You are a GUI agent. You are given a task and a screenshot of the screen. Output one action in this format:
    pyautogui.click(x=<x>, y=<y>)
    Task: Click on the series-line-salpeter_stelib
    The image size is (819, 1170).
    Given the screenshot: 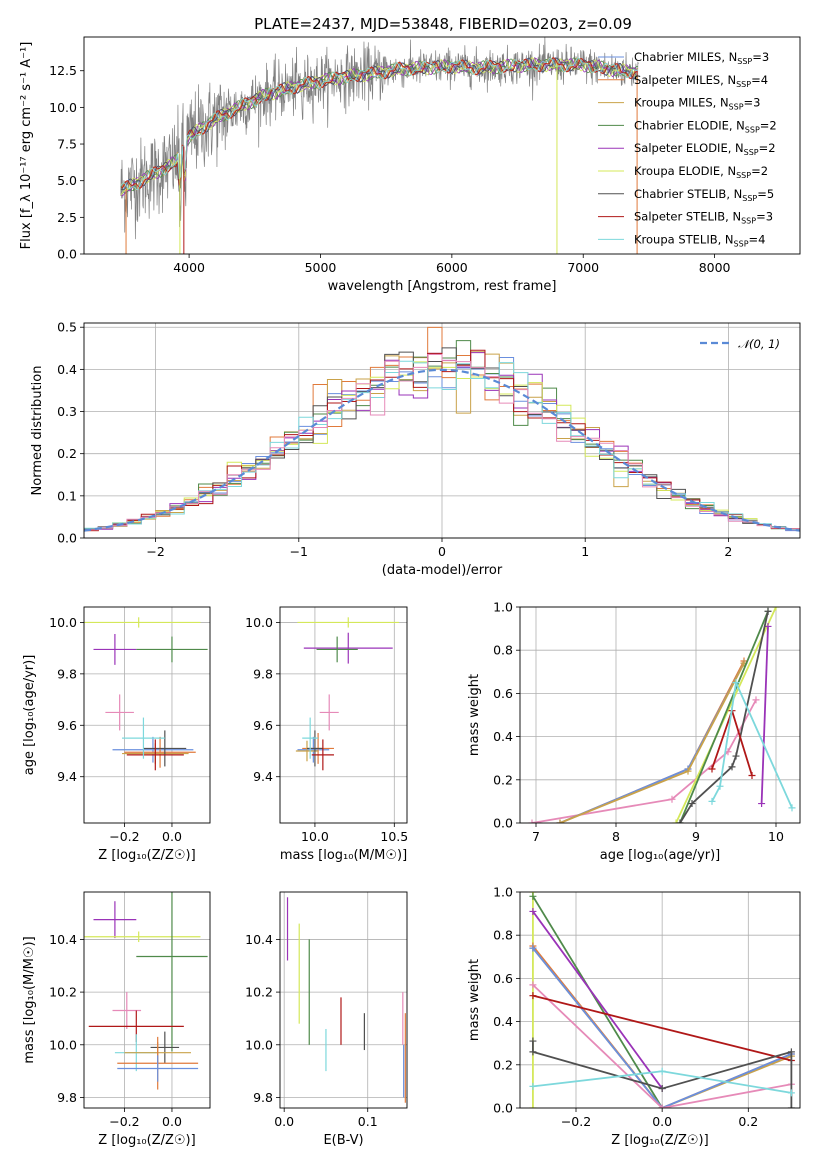 What is the action you would take?
    pyautogui.click(x=662, y=1028)
    